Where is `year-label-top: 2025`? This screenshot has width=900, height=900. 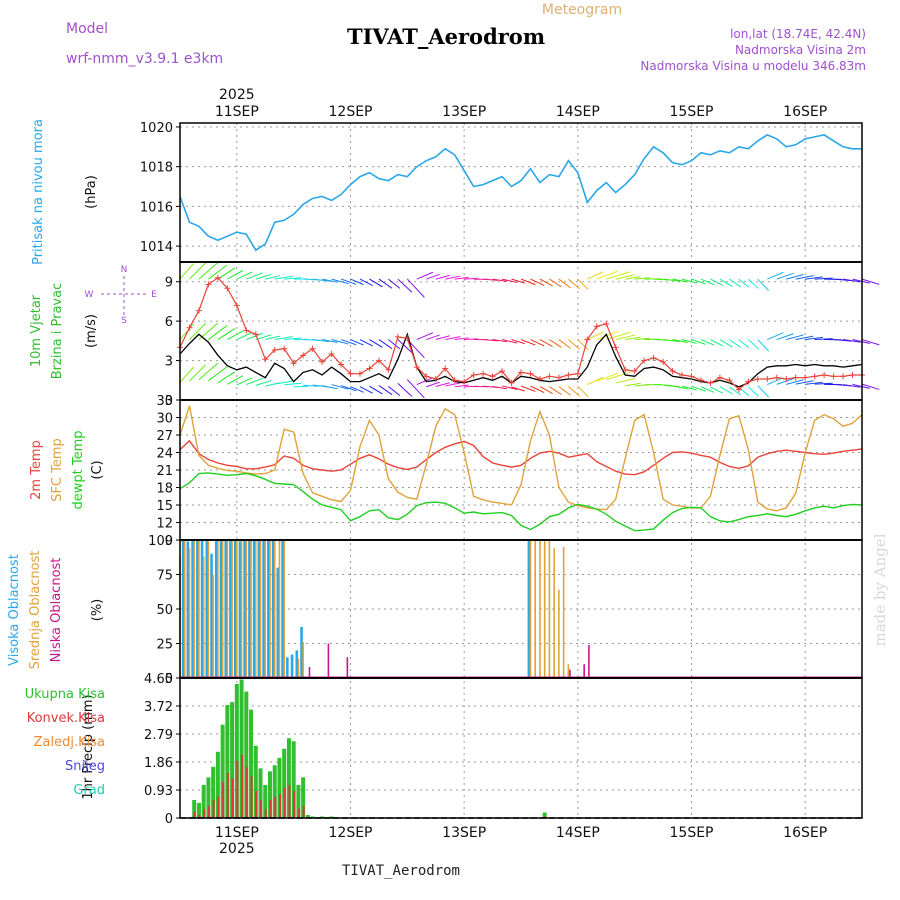 year-label-top: 2025 is located at coordinates (237, 95).